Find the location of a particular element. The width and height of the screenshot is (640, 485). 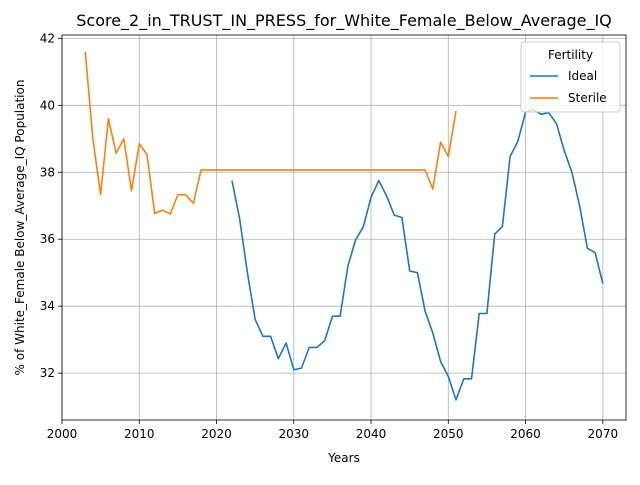

x-tick-label: 2030 is located at coordinates (294, 434).